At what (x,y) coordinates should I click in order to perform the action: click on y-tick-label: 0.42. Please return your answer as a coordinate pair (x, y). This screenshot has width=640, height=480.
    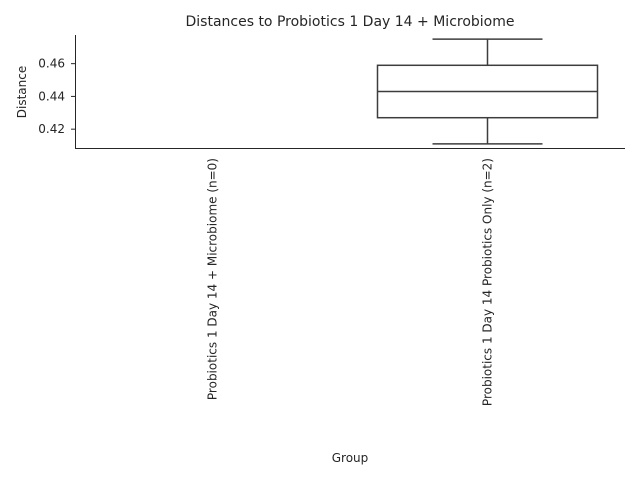
    Looking at the image, I should click on (51, 129).